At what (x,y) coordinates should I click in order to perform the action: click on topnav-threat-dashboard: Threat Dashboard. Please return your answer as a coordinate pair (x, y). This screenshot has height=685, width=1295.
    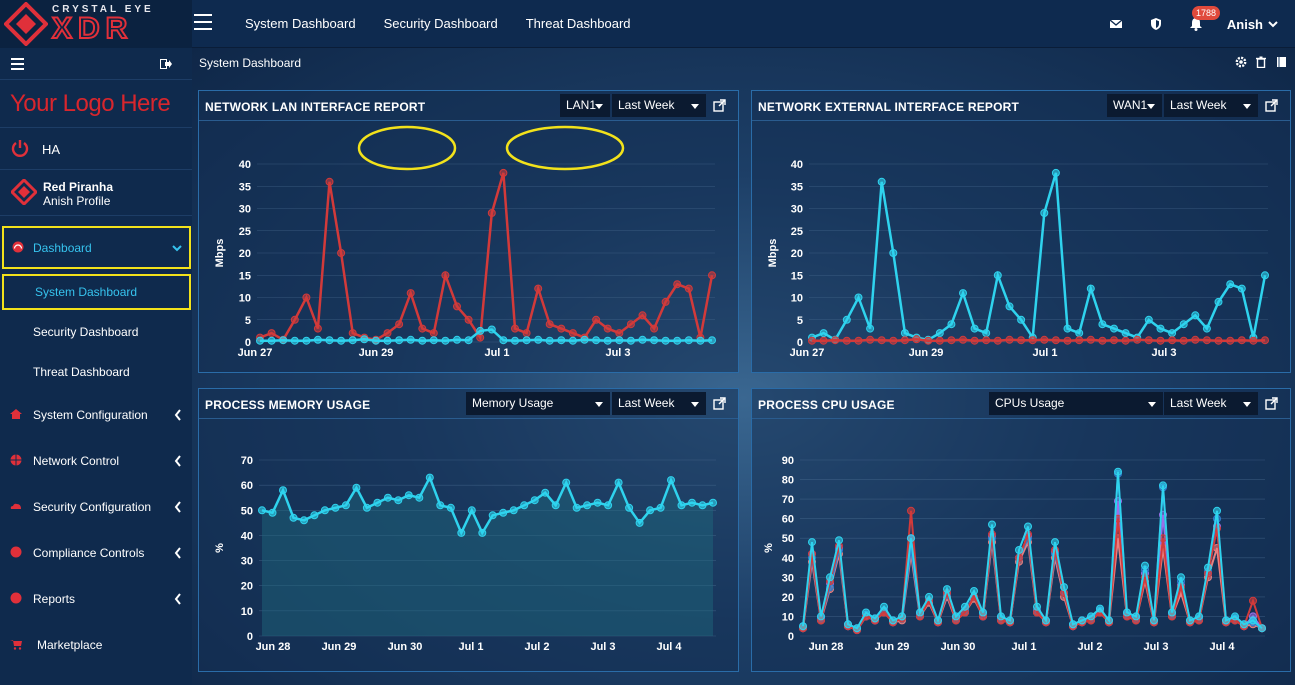
    Looking at the image, I should click on (578, 23).